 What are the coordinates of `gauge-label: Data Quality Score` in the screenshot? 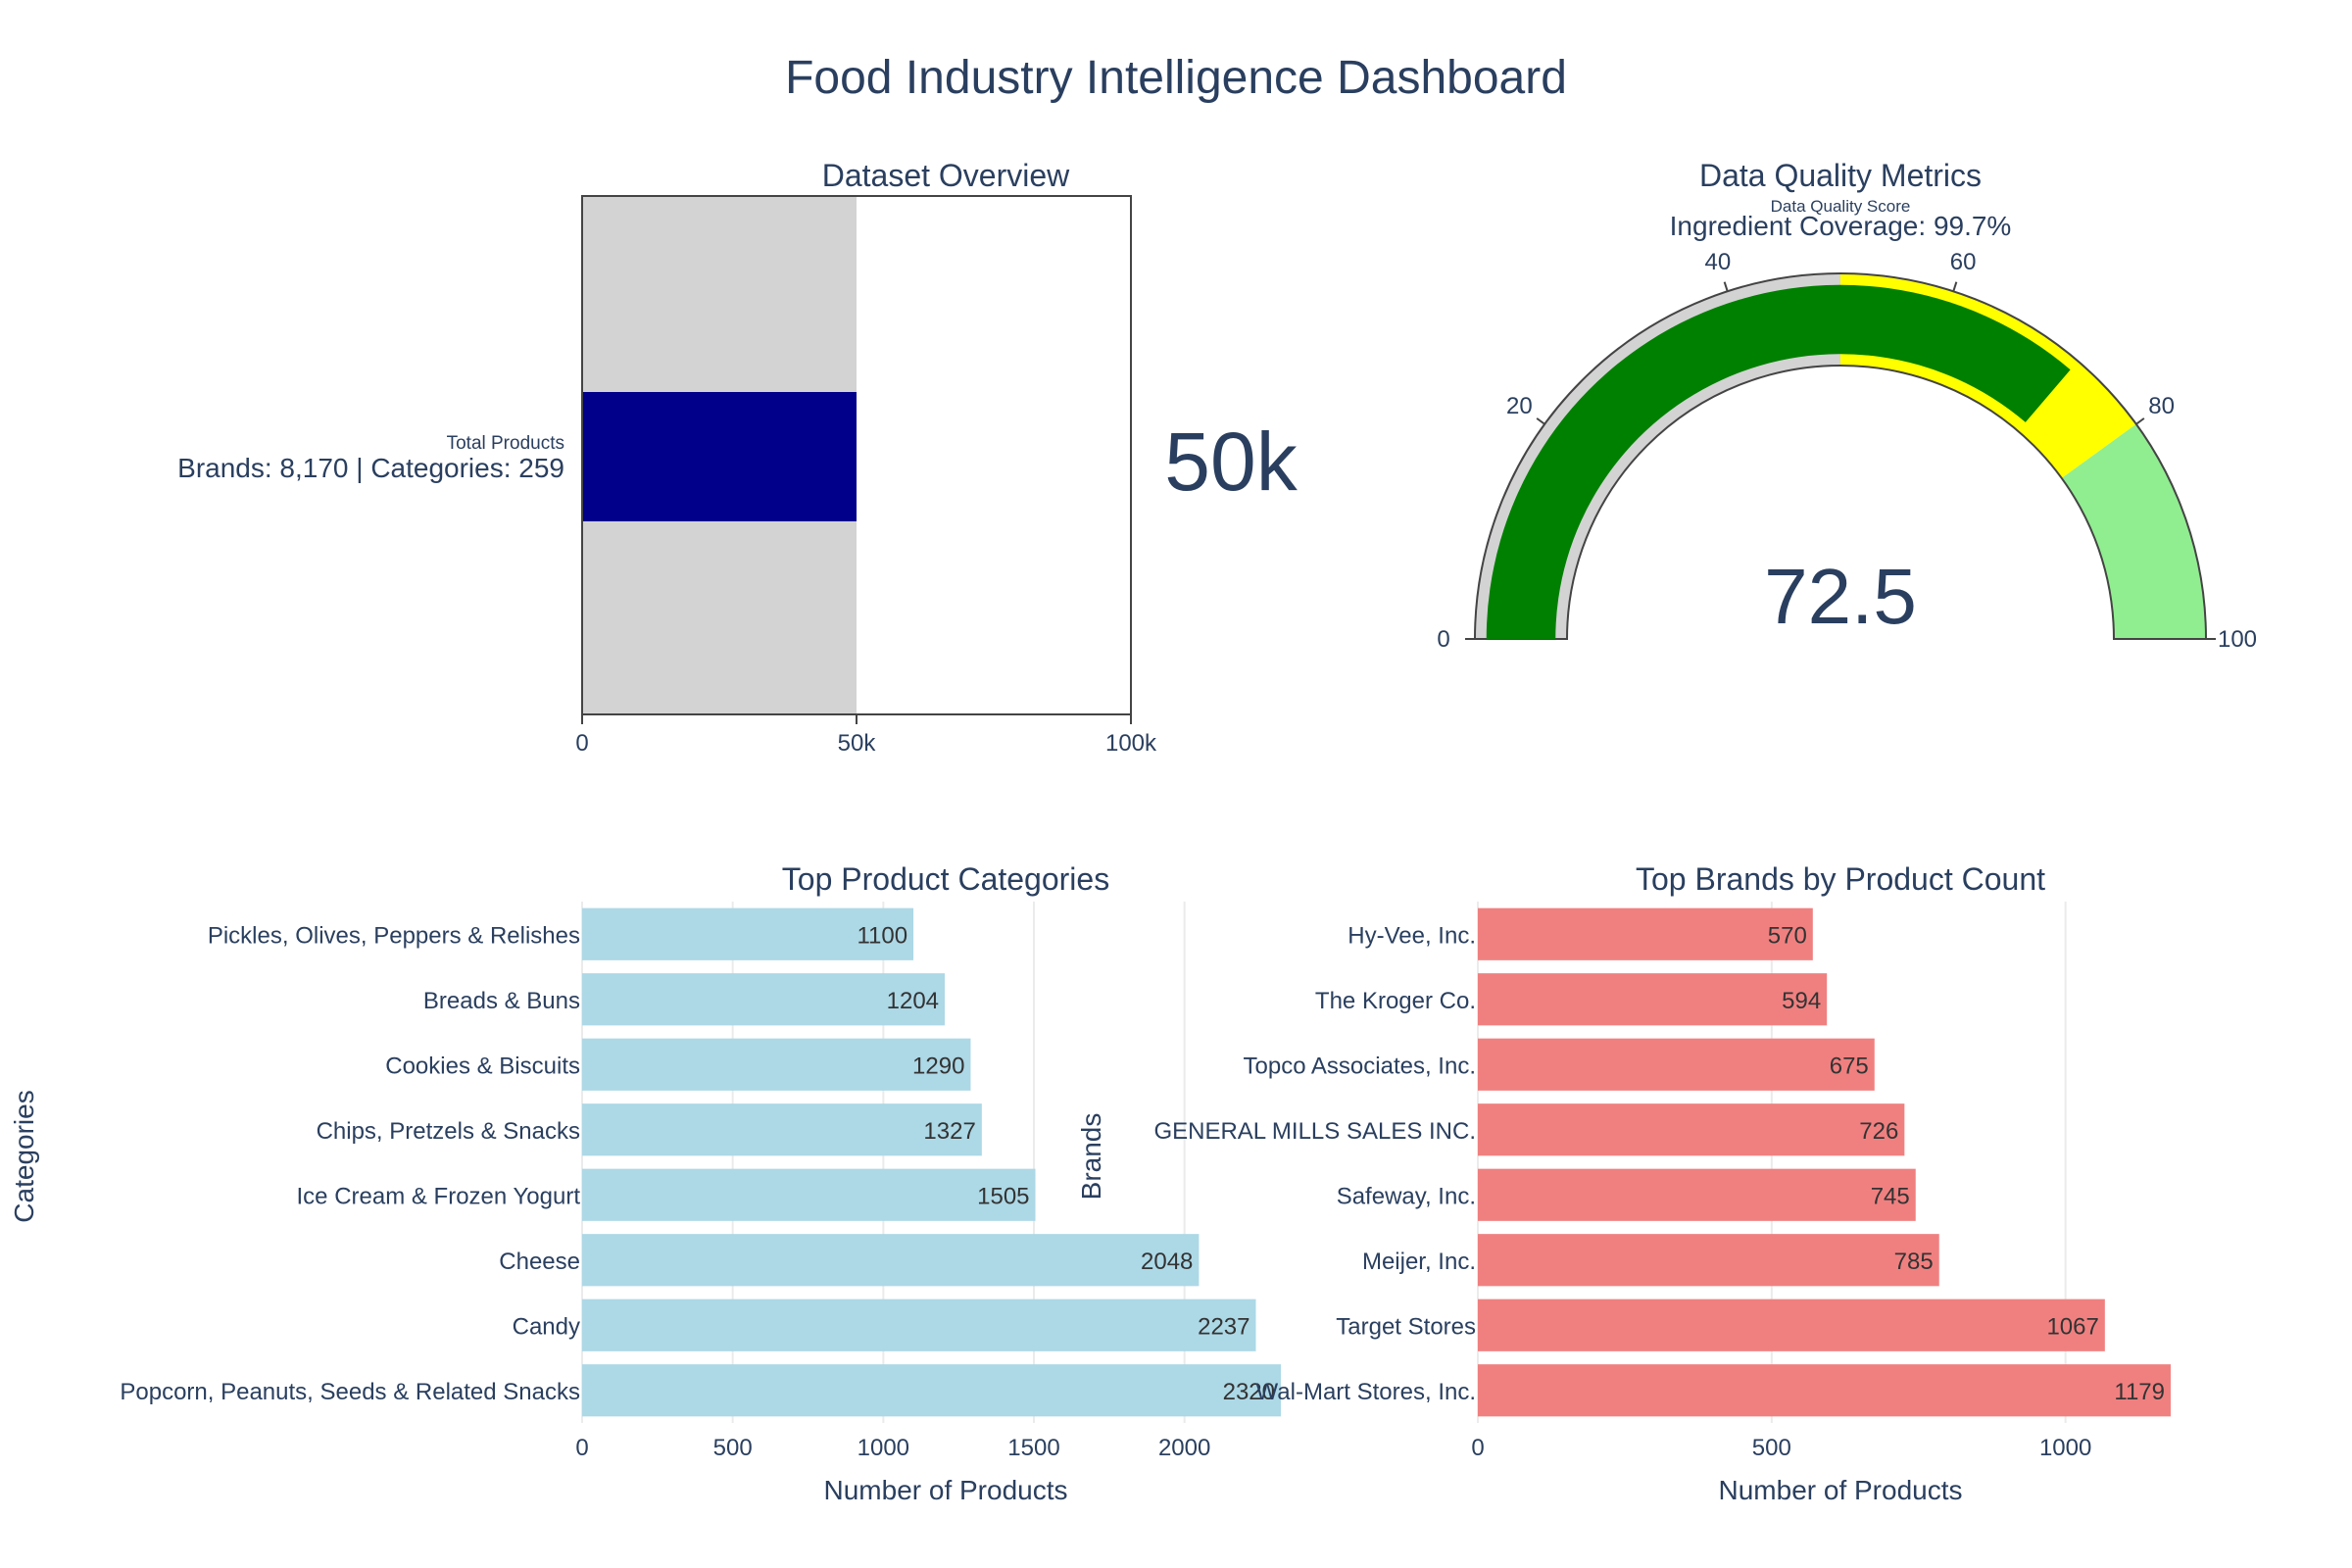 It's located at (1841, 206).